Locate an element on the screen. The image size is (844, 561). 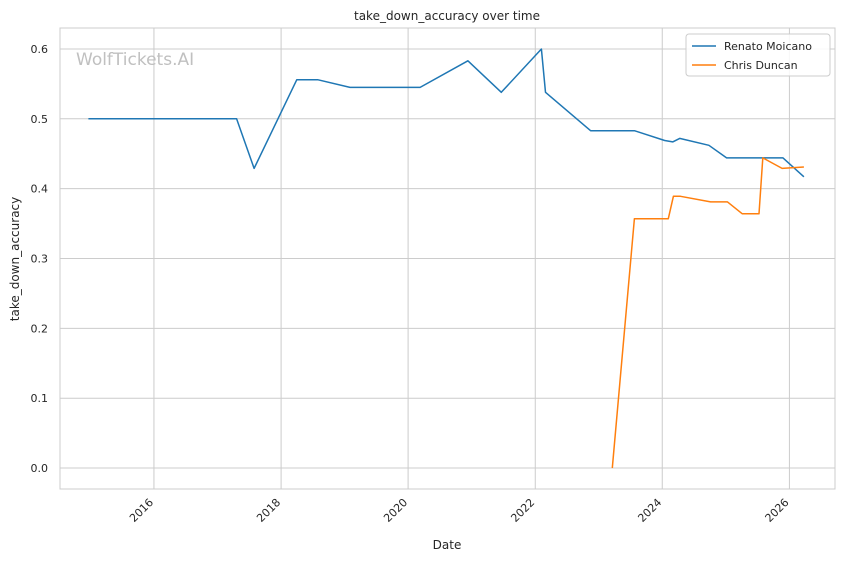
y-tick-label: 0.1 is located at coordinates (40, 398).